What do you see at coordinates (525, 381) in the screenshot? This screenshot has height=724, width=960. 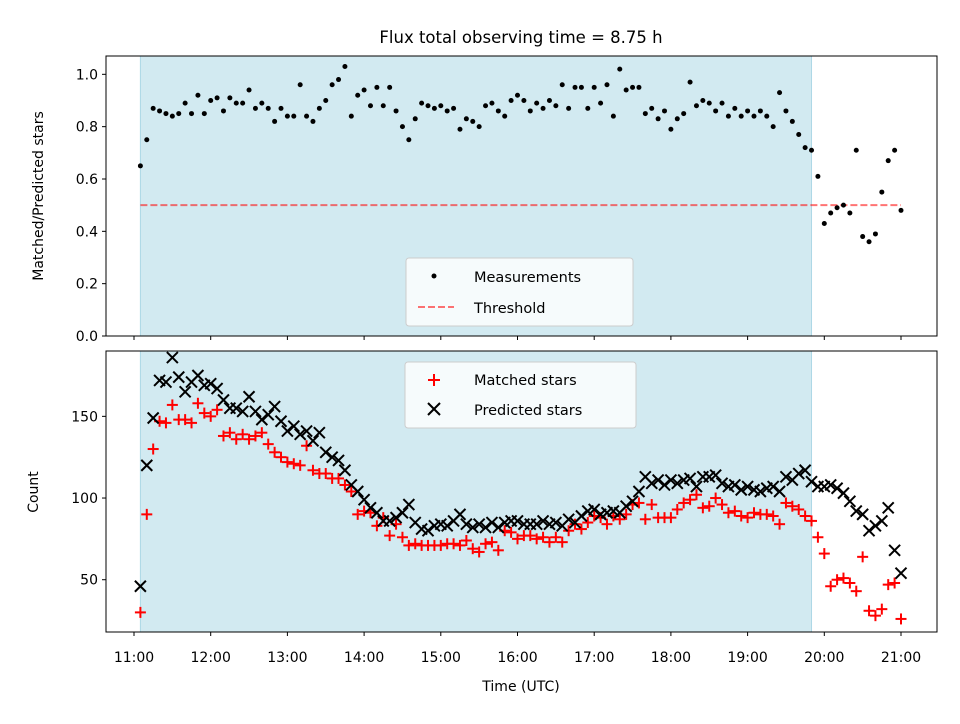 I see `legend-matched-label: Matched stars` at bounding box center [525, 381].